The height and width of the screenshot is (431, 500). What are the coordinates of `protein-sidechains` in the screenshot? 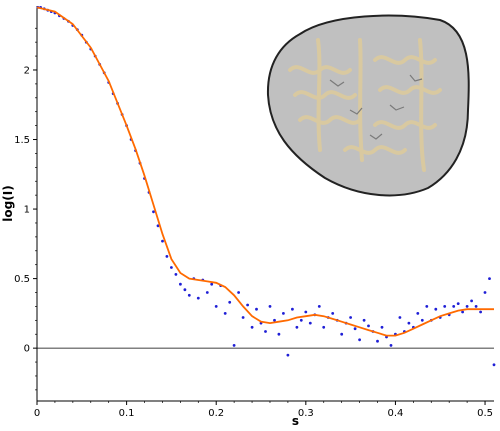 It's located at (376, 107).